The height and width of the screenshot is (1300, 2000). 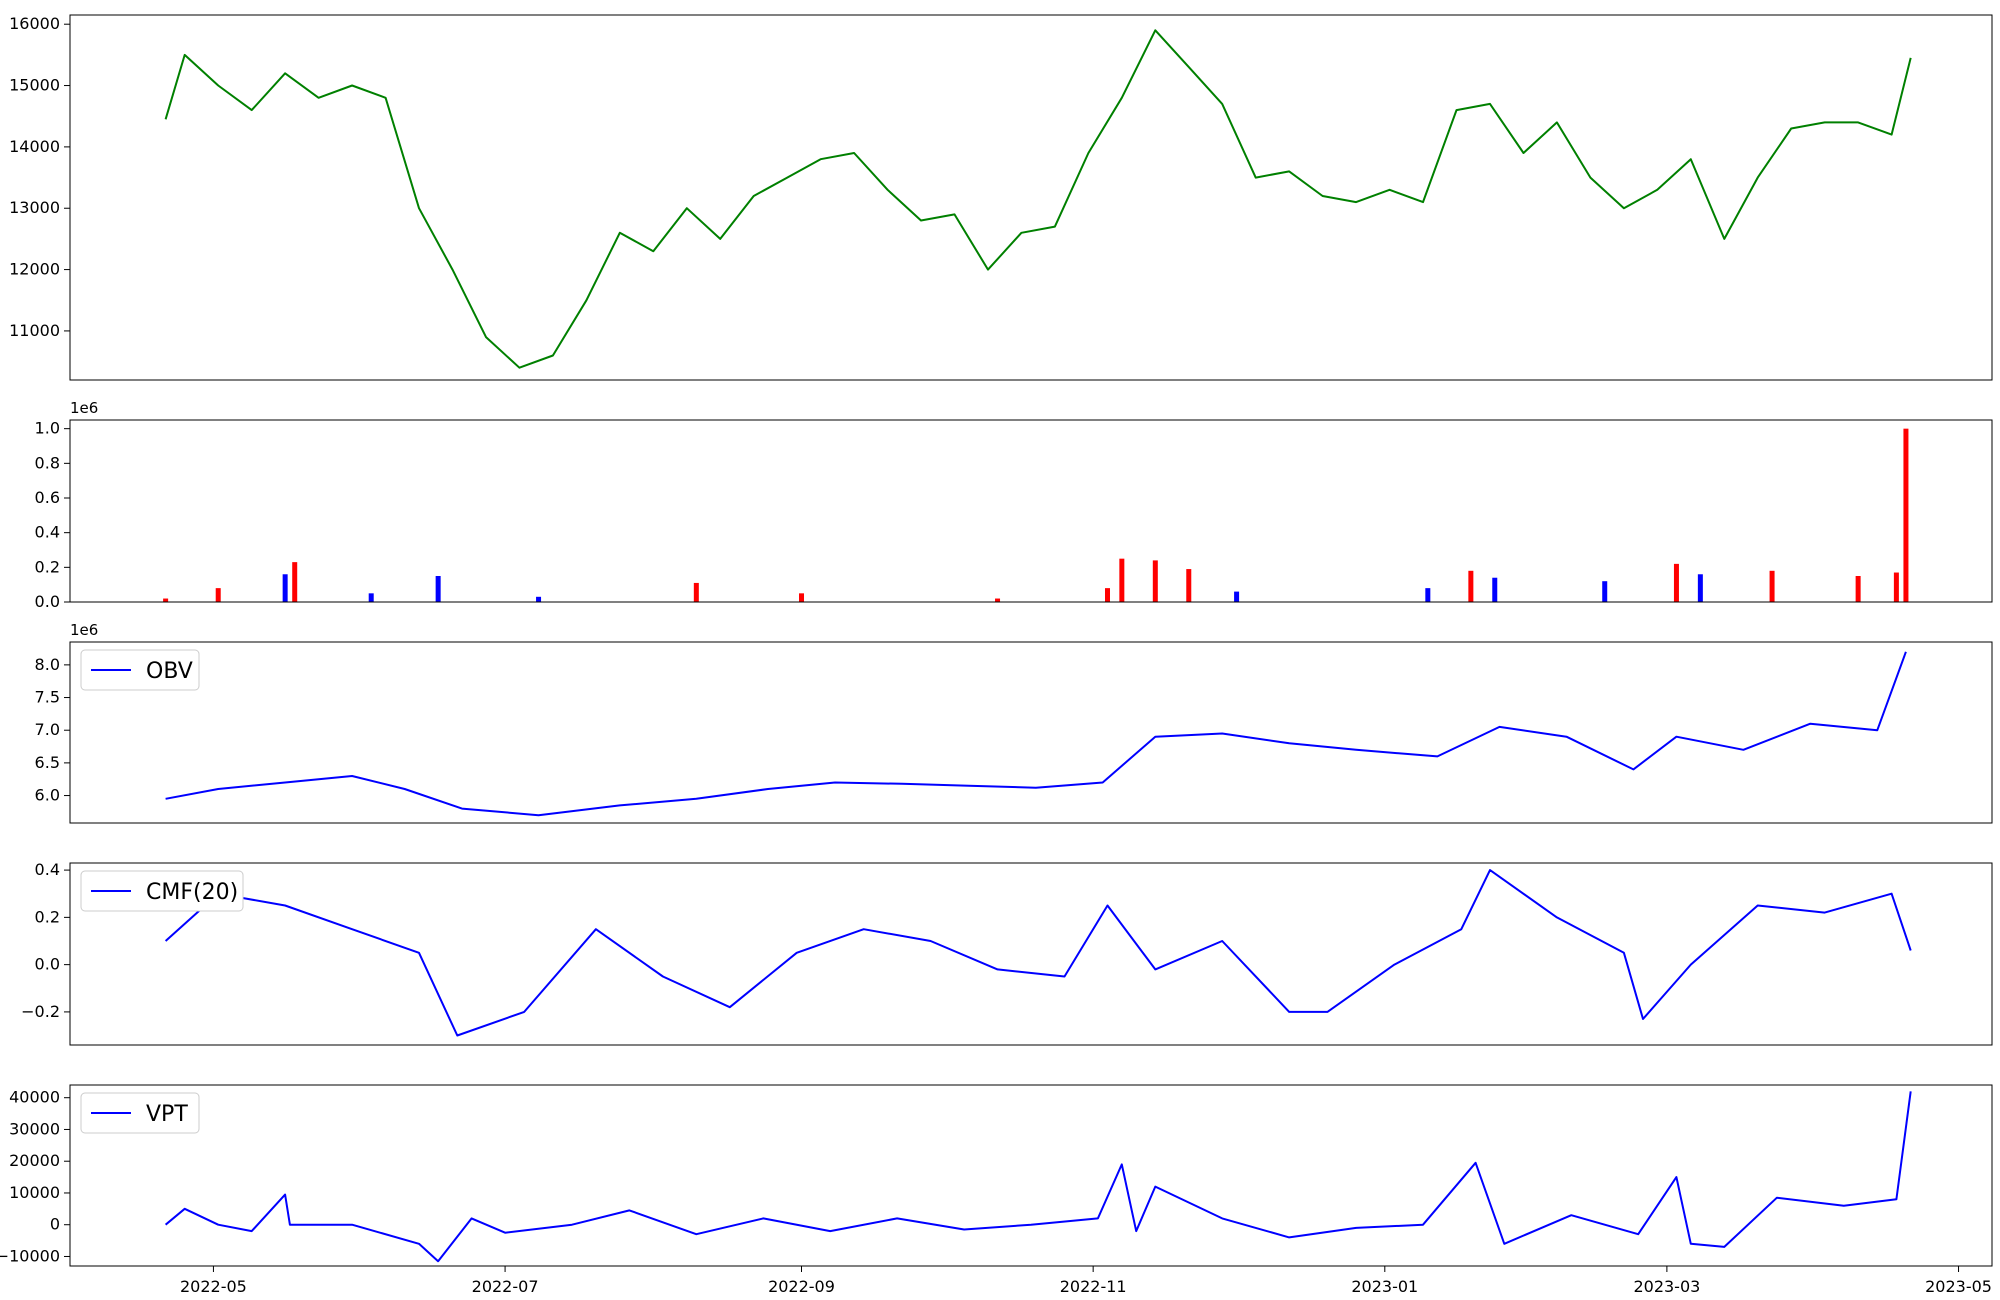 I want to click on x-tick-label: 2022-05, so click(x=213, y=1286).